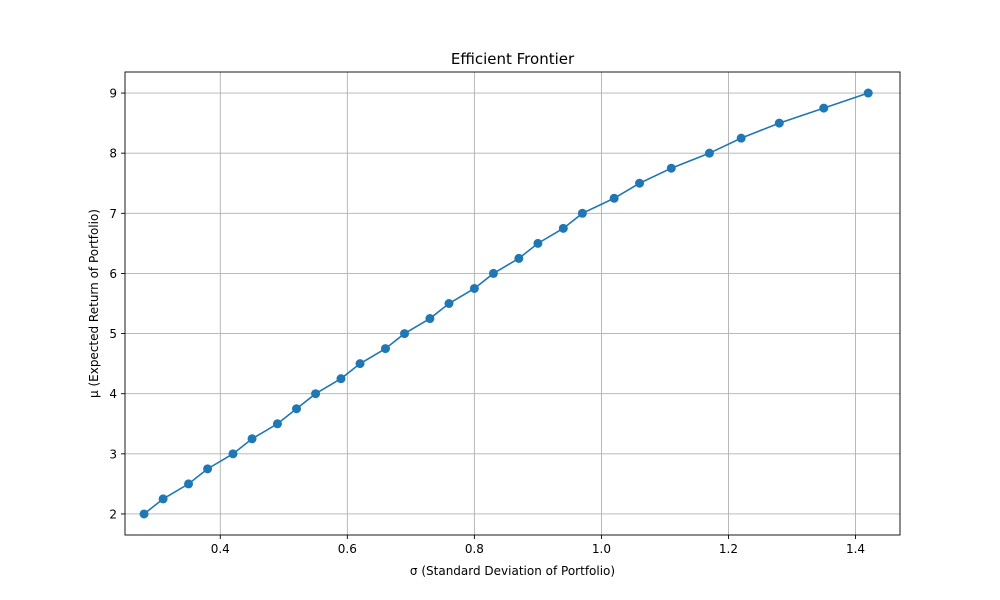 The width and height of the screenshot is (1000, 600). What do you see at coordinates (113, 154) in the screenshot?
I see `y-tick-label: 8` at bounding box center [113, 154].